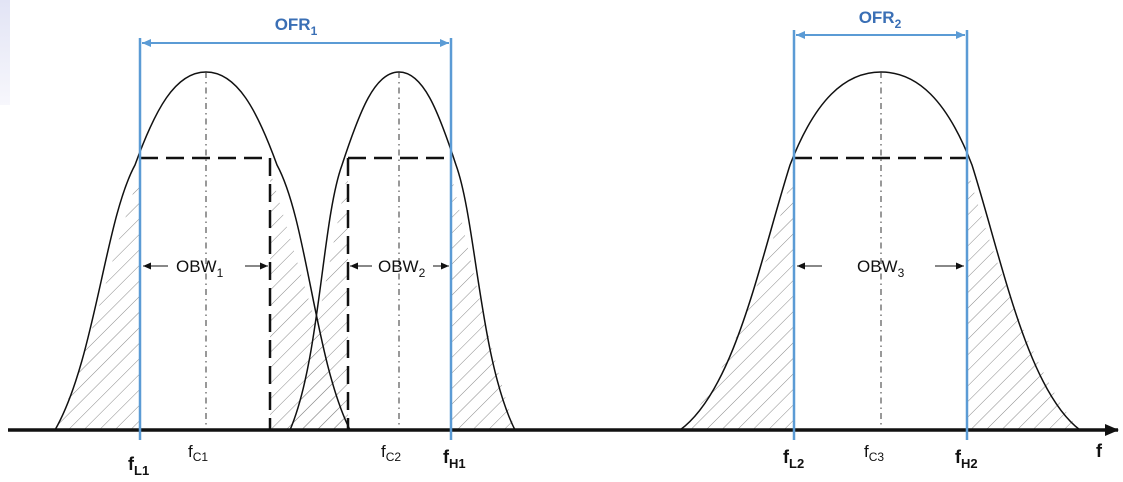 The image size is (1123, 482). What do you see at coordinates (966, 459) in the screenshot?
I see `fh2-label: fH2` at bounding box center [966, 459].